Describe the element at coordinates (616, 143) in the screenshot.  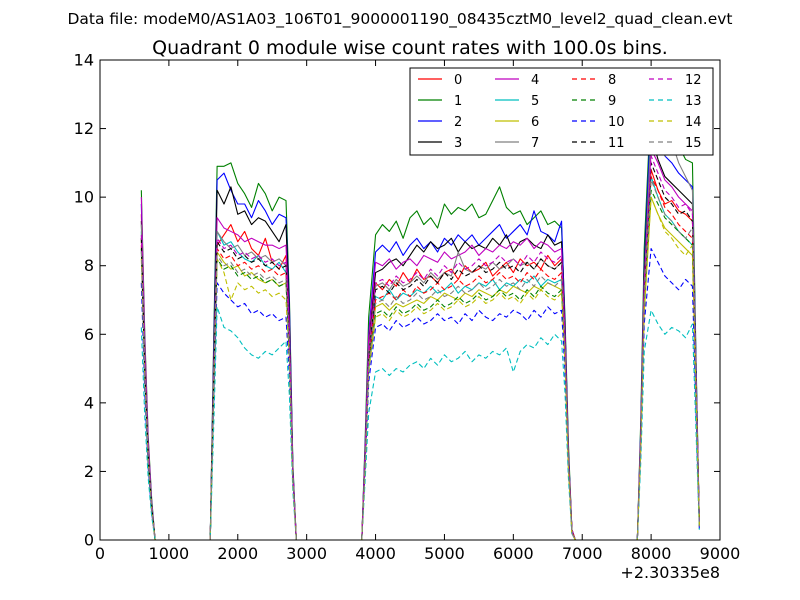
I see `legend-label-11: 11` at that location.